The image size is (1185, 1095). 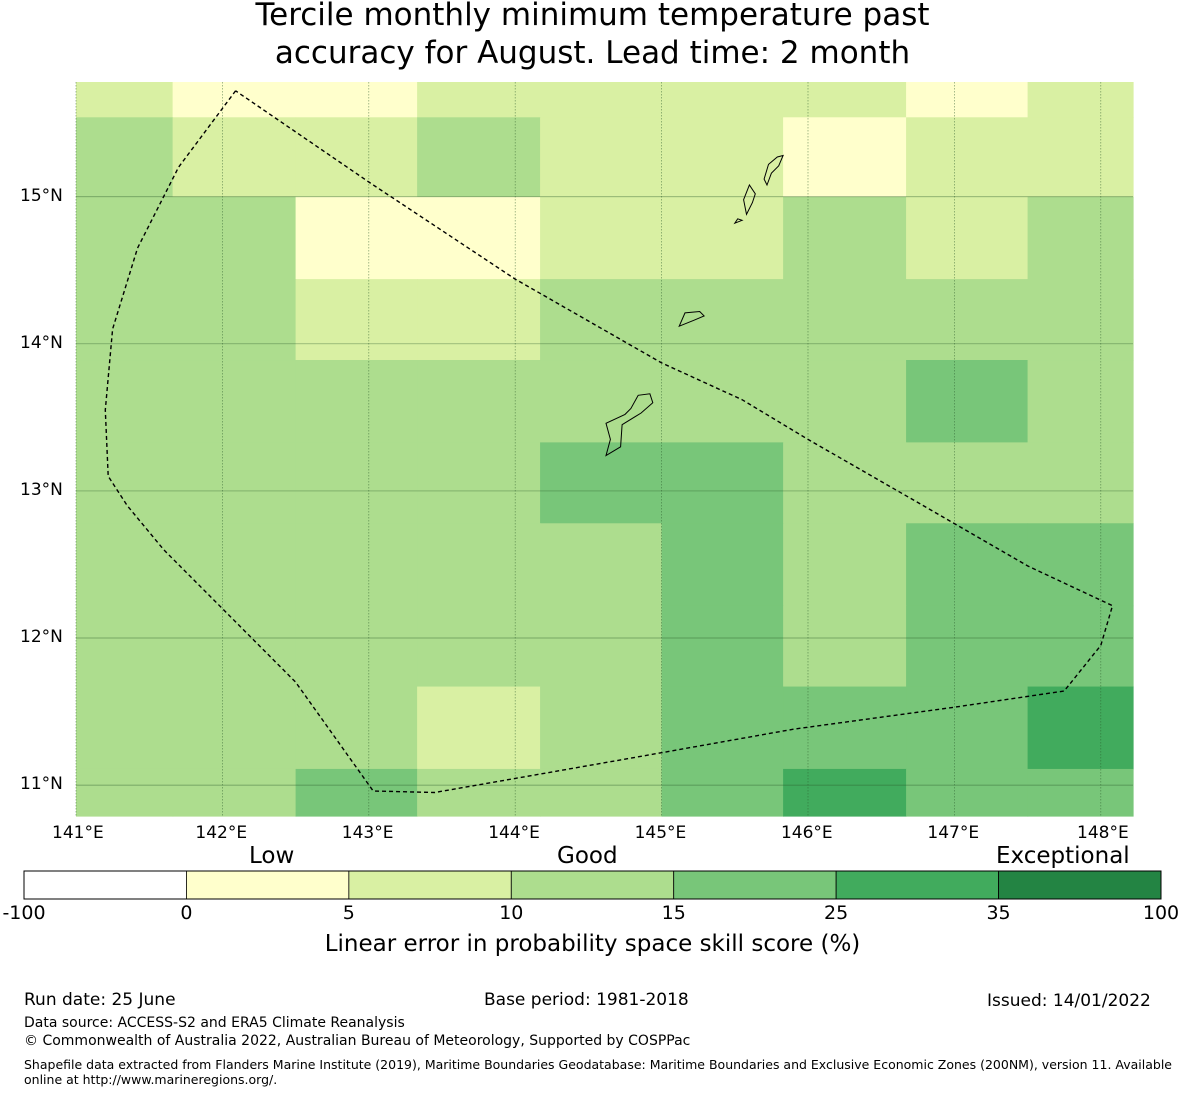 What do you see at coordinates (1103, 833) in the screenshot?
I see `lon-label-148: 148°E` at bounding box center [1103, 833].